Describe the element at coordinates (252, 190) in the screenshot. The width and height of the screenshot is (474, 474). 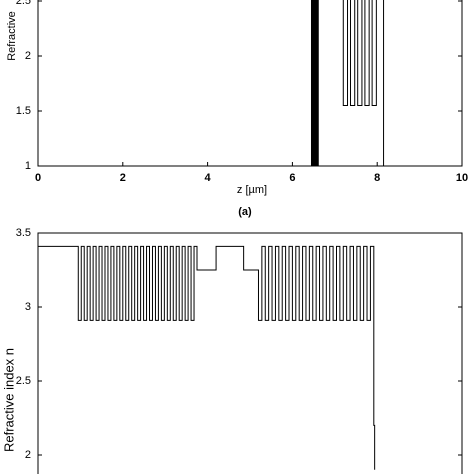
I see `x-axis-label: z [µm]` at that location.